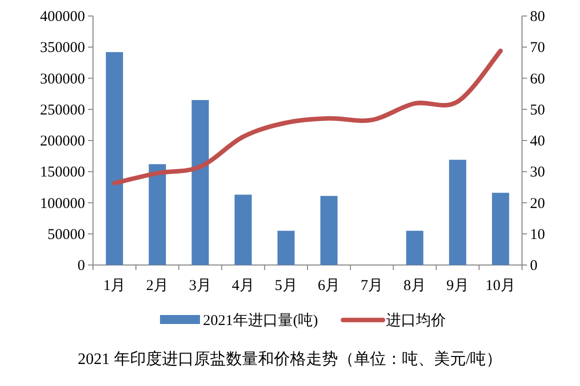 The image size is (580, 386). I want to click on y2-tick-label: 40, so click(537, 142).